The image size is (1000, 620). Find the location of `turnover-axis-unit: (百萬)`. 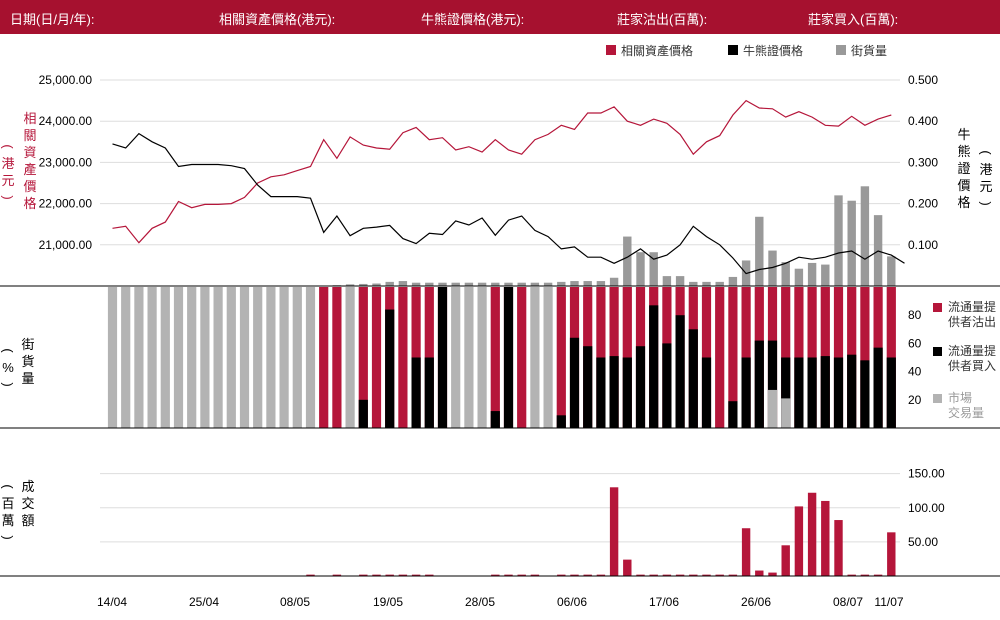

turnover-axis-unit: (百萬) is located at coordinates (8, 512).